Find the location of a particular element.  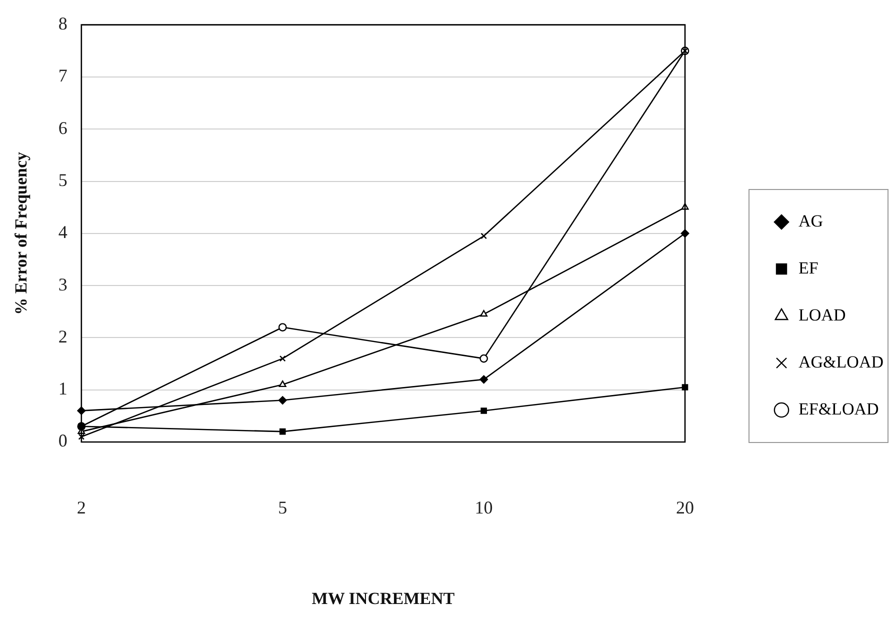

x-axis-title: MW INCREMENT is located at coordinates (384, 598).